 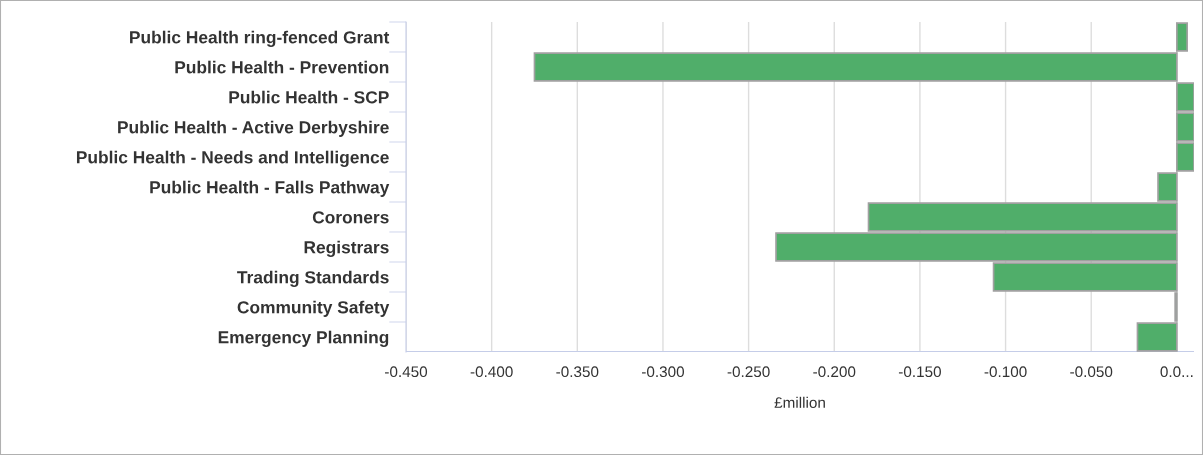 What do you see at coordinates (282, 67) in the screenshot?
I see `y-tick-label: Public Health - Prevention` at bounding box center [282, 67].